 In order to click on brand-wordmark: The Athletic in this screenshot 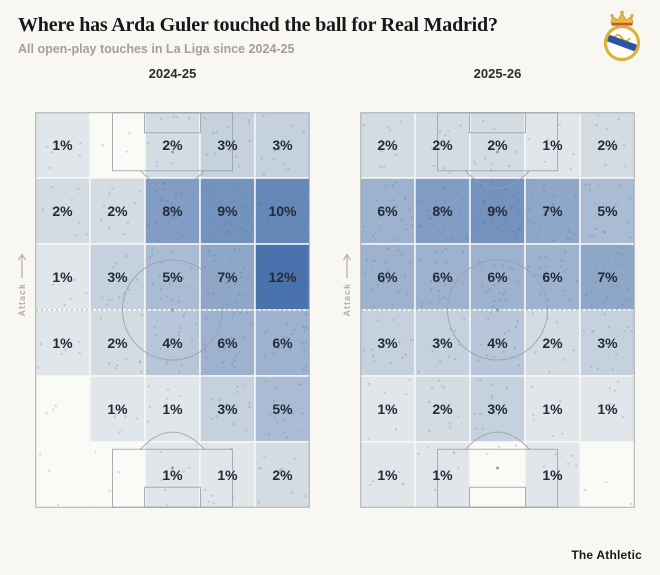, I will do `click(606, 555)`.